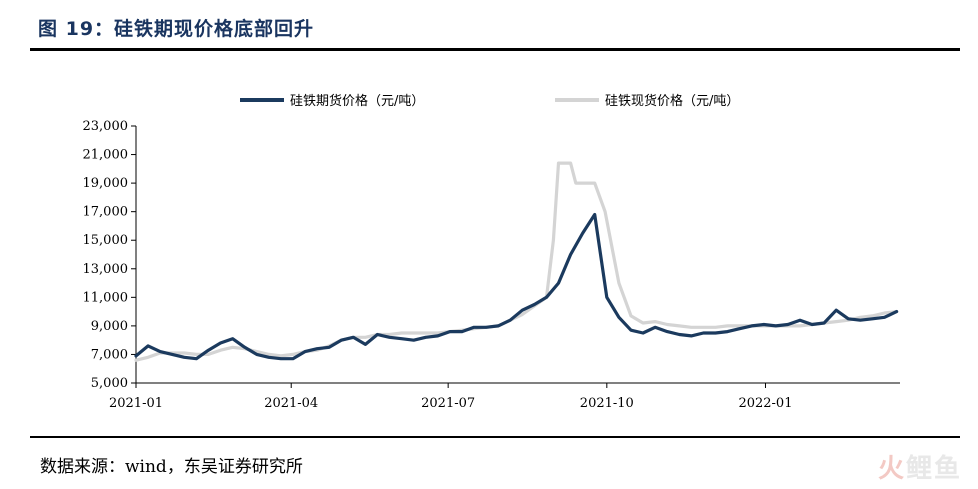  Describe the element at coordinates (891, 469) in the screenshot. I see `watermark-char: 火` at that location.